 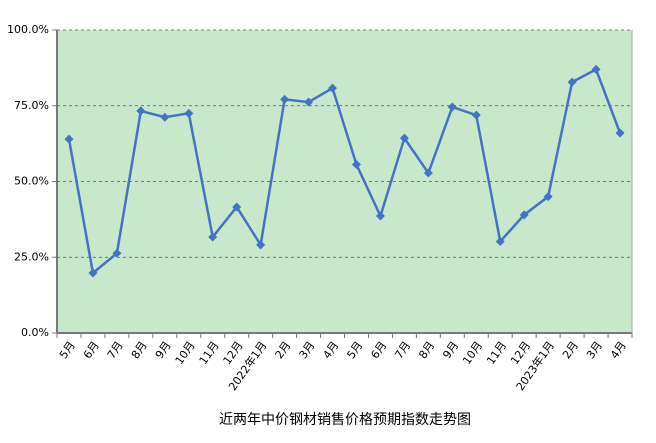 What do you see at coordinates (35, 332) in the screenshot?
I see `y-tick-label: 0.0%` at bounding box center [35, 332].